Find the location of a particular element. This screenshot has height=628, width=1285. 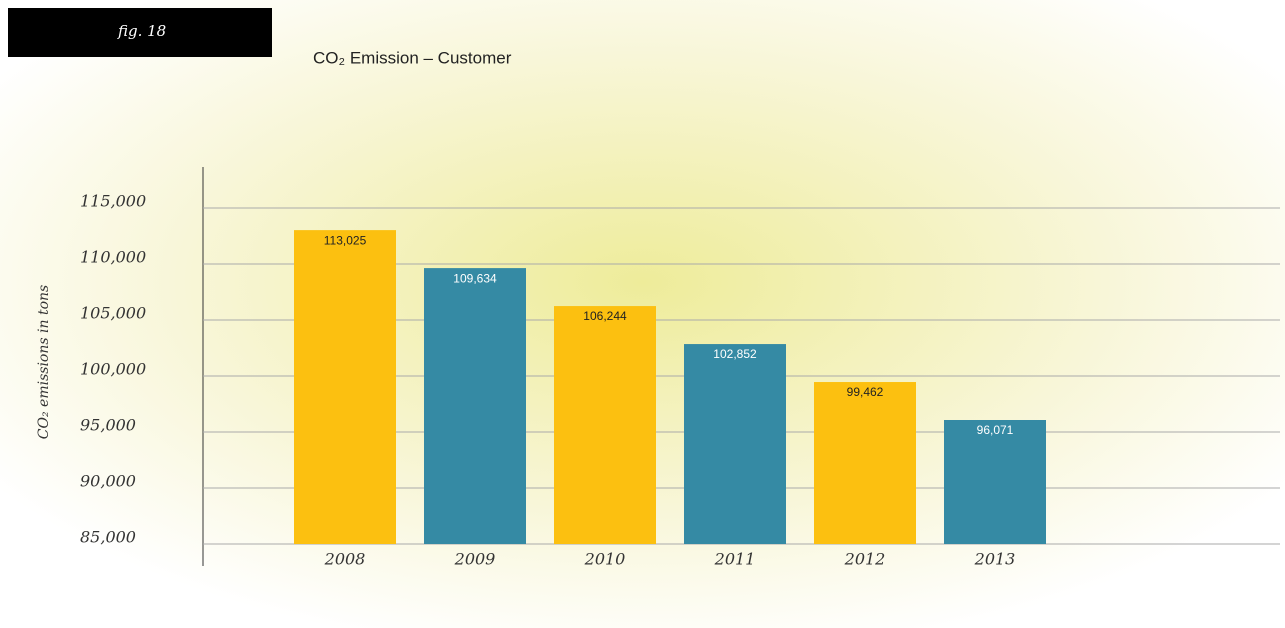

value-label: 106,244 is located at coordinates (605, 316).